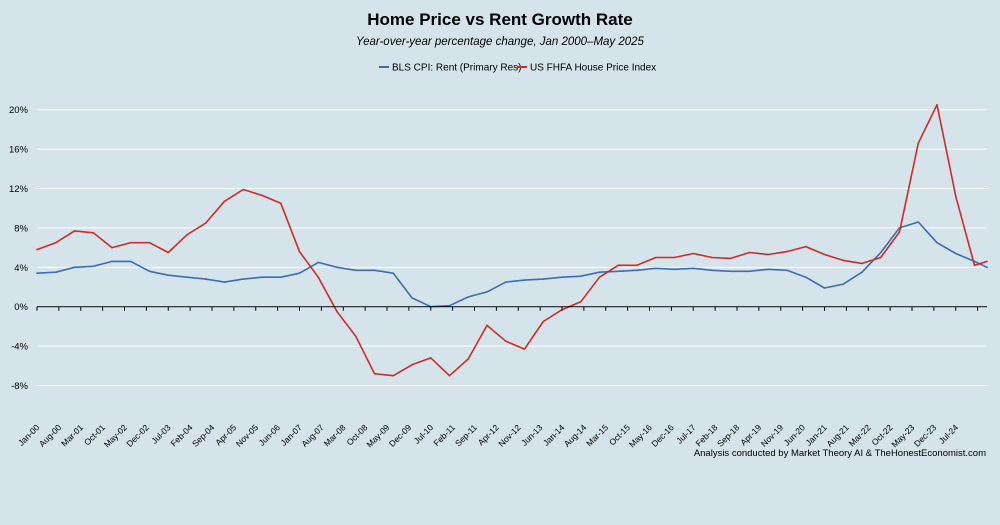 The height and width of the screenshot is (525, 1000). What do you see at coordinates (466, 435) in the screenshot?
I see `x-tick-label: Sep-11` at bounding box center [466, 435].